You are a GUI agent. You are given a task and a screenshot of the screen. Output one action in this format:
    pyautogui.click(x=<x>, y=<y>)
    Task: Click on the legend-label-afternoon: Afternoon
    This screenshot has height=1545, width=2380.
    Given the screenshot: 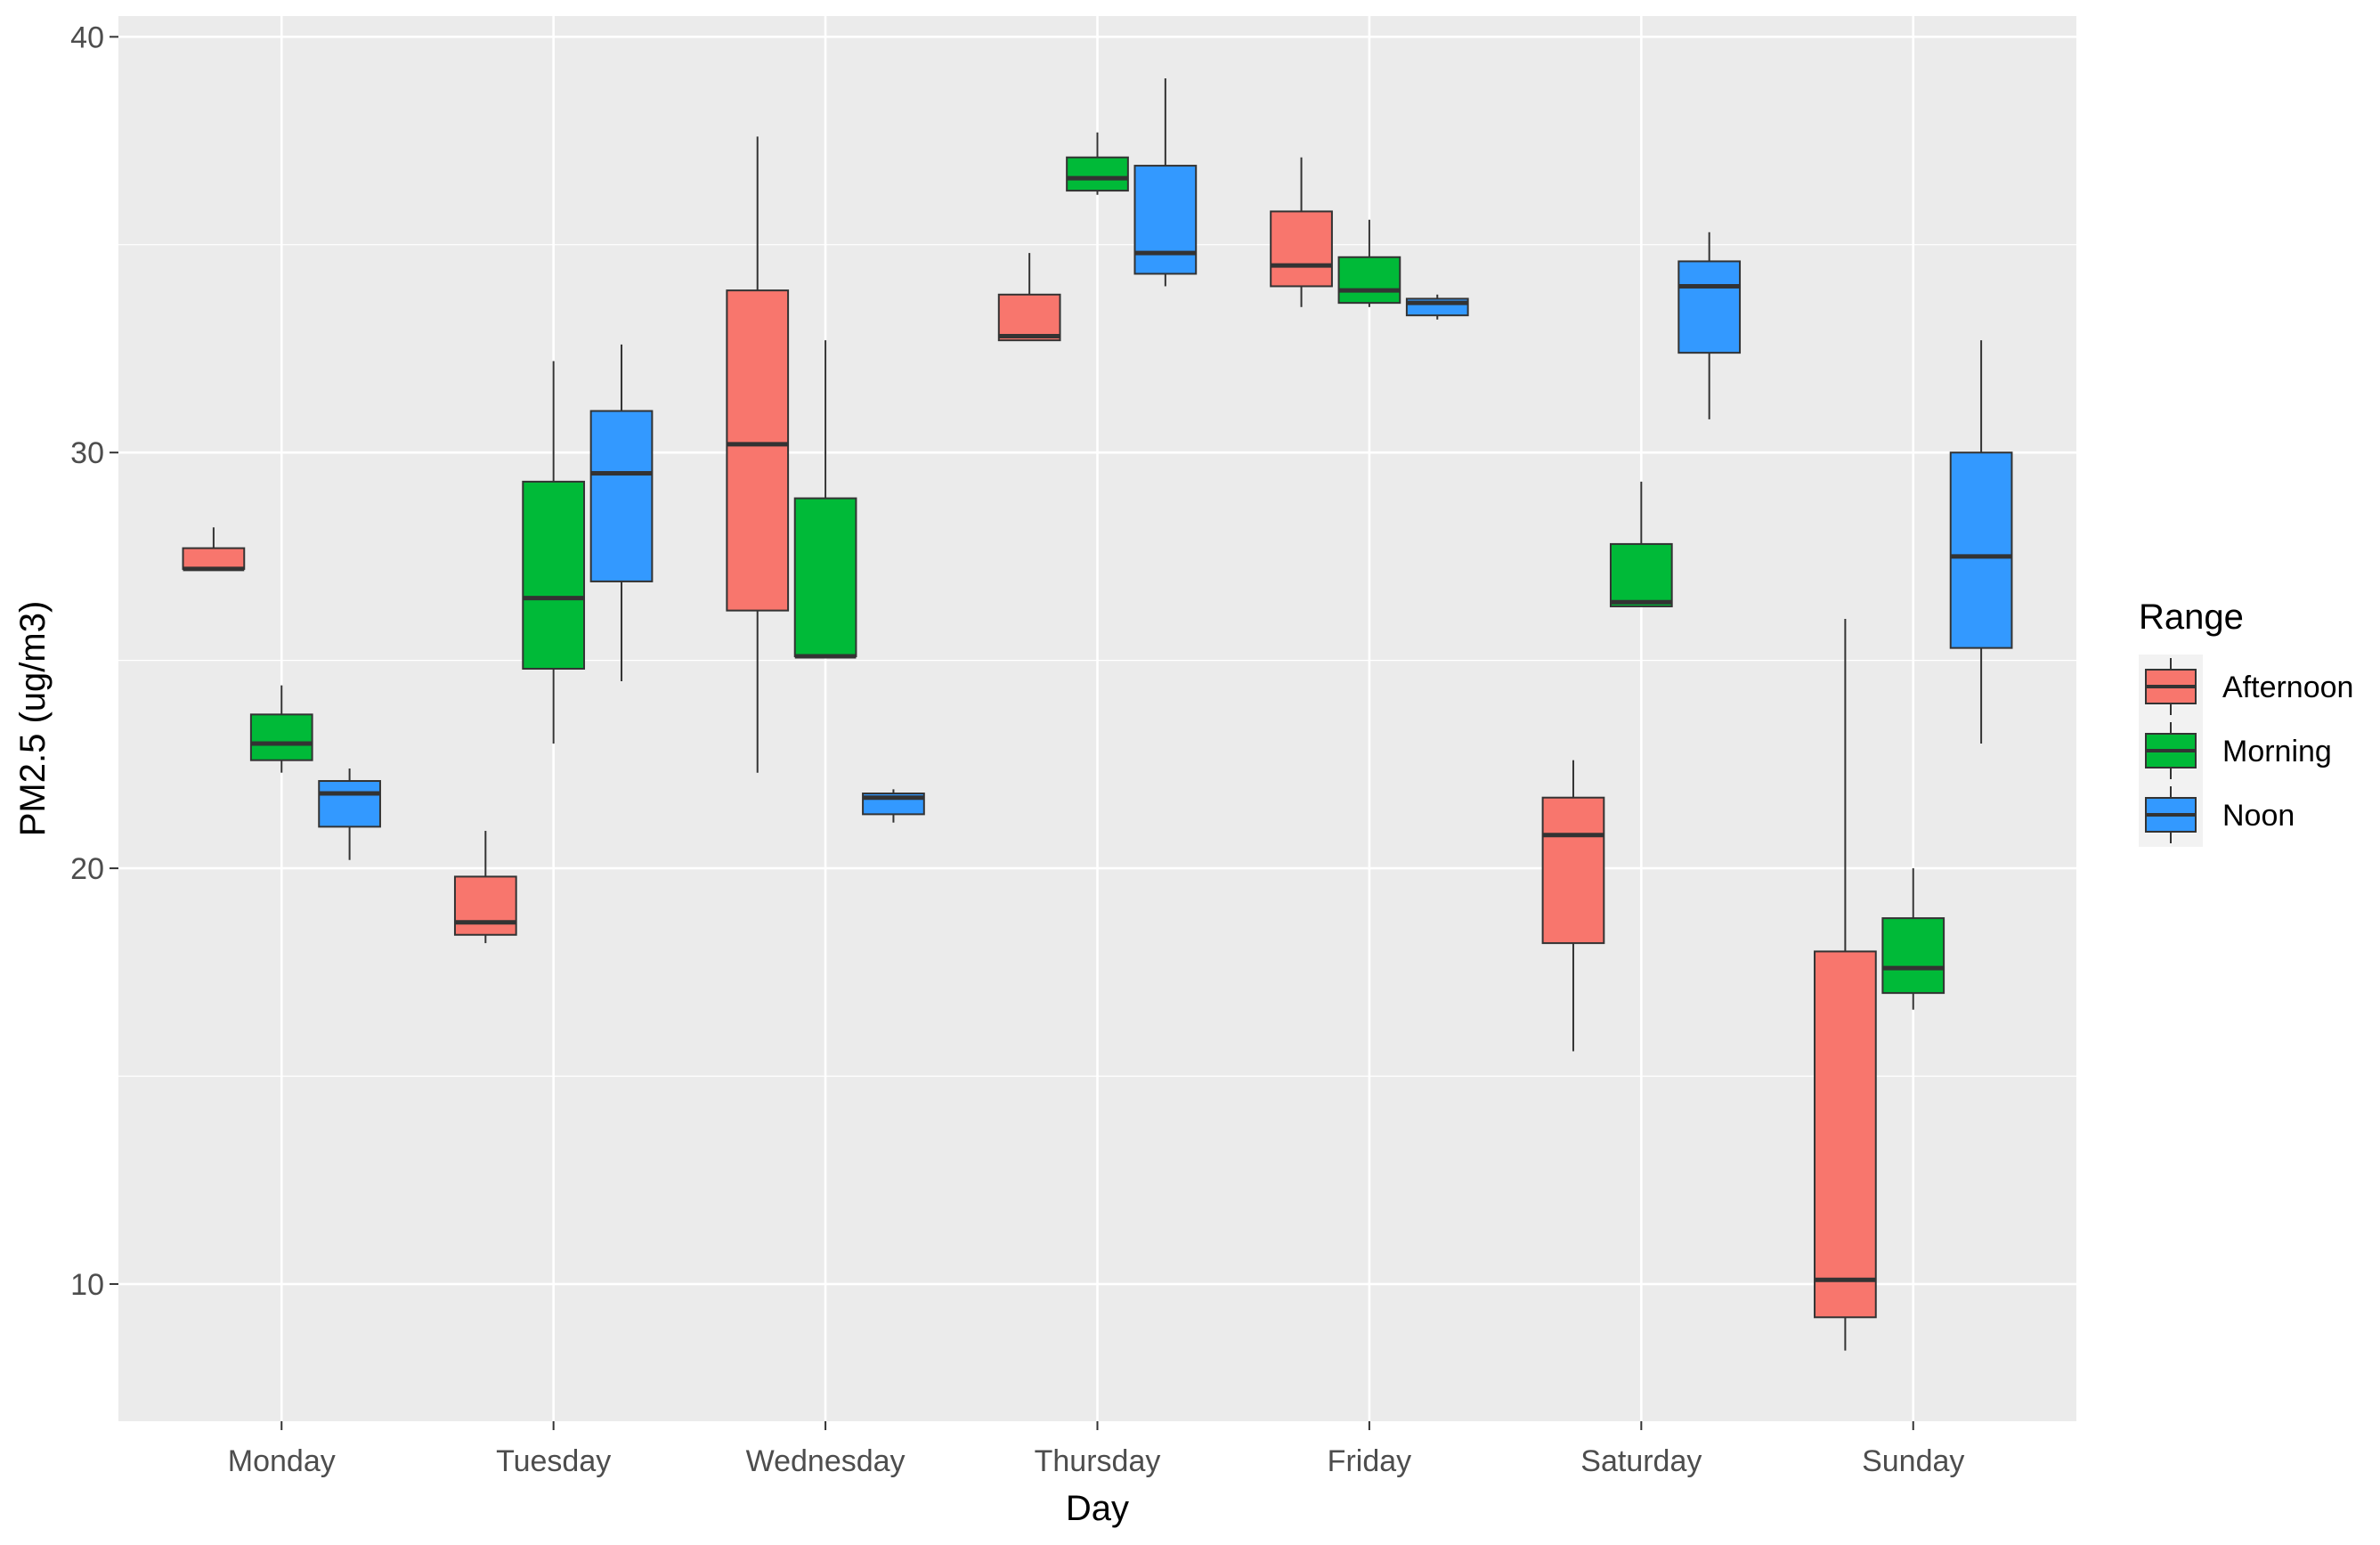 What is the action you would take?
    pyautogui.click(x=2287, y=687)
    